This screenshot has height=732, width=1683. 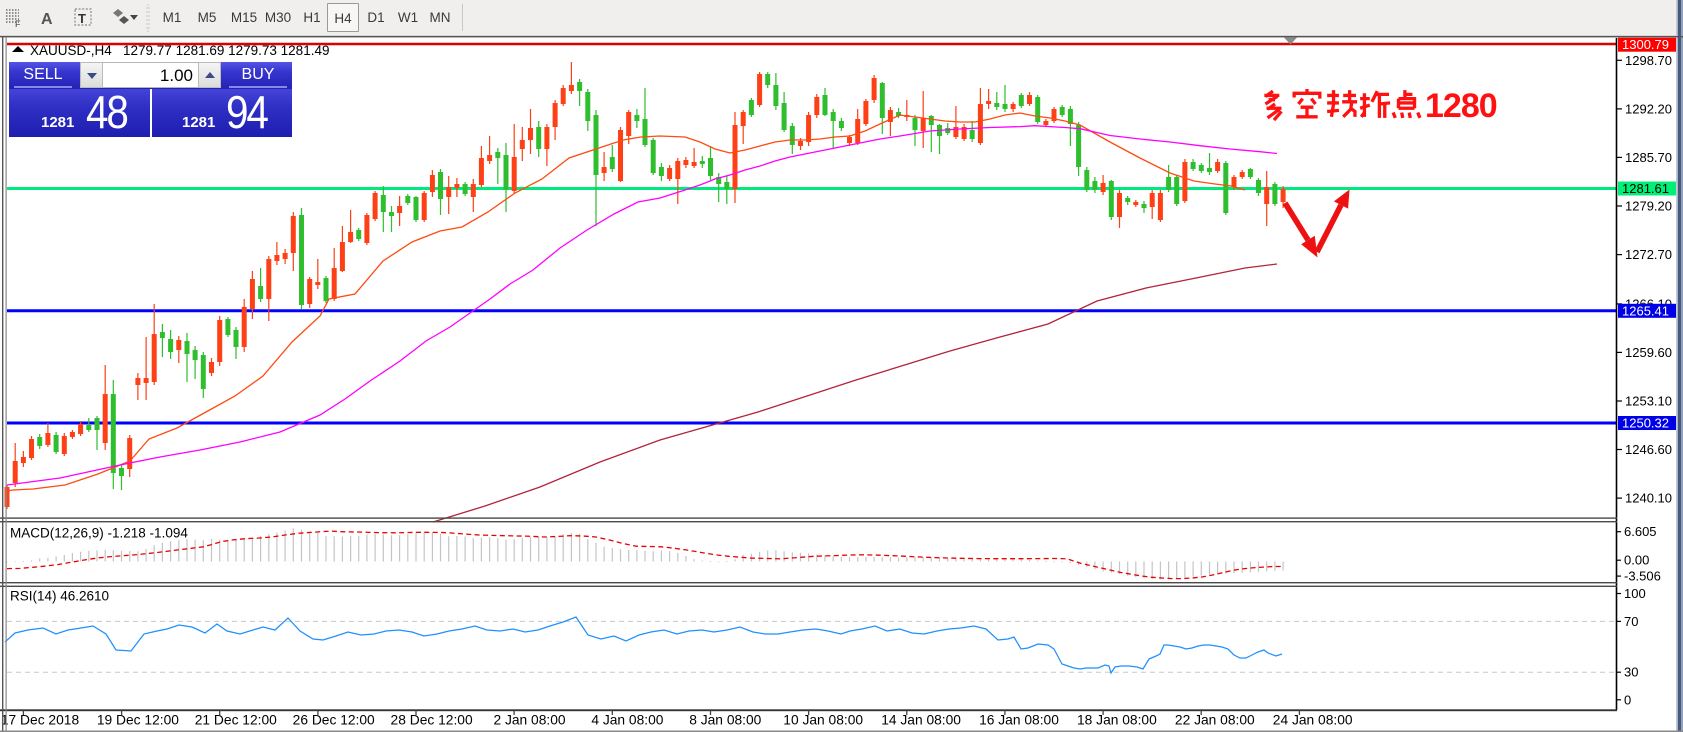 I want to click on svg-text: 1240.10, so click(x=1648, y=498).